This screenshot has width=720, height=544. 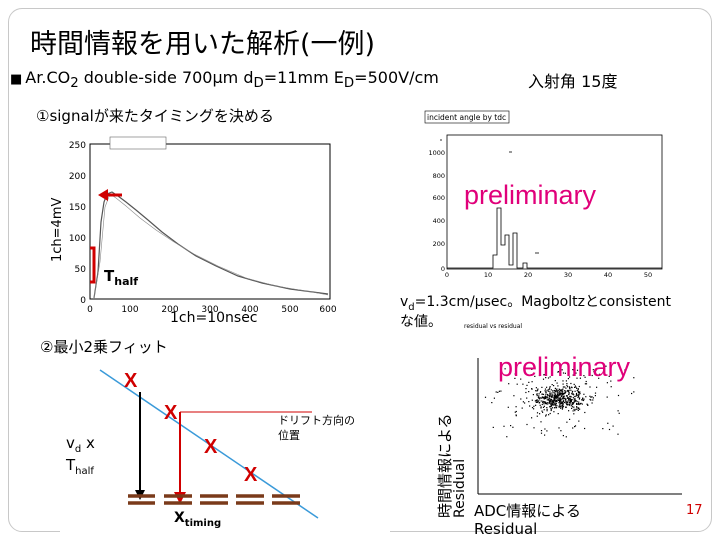 What do you see at coordinates (225, 451) in the screenshot?
I see `fit-diagram: X X X X vd x Thalf ドリフト方向の 位置 Xtiming` at bounding box center [225, 451].